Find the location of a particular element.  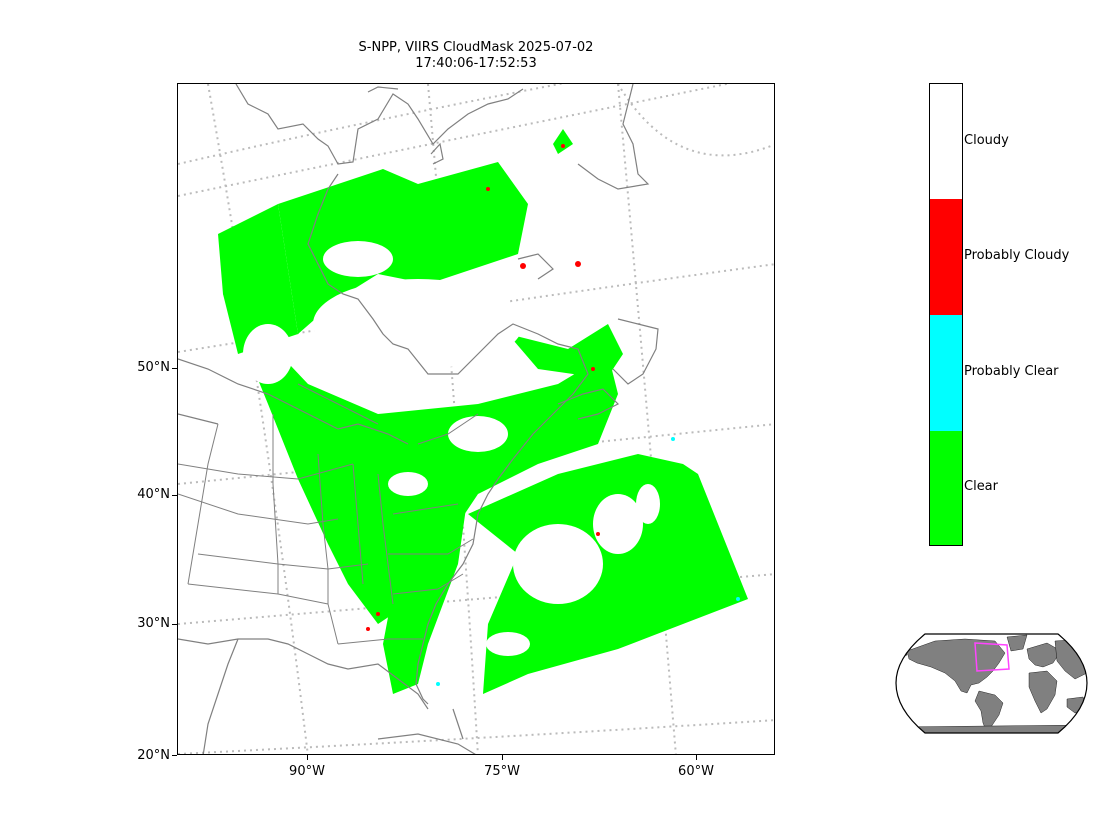

xtick-75w is located at coordinates (502, 757).